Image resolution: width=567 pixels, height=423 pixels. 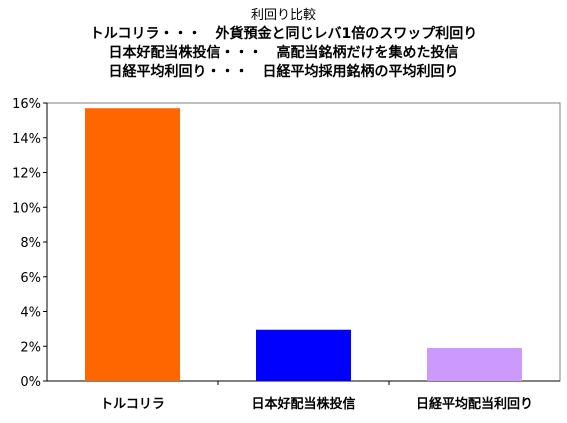 What do you see at coordinates (30, 382) in the screenshot?
I see `y-tick-label: 0%` at bounding box center [30, 382].